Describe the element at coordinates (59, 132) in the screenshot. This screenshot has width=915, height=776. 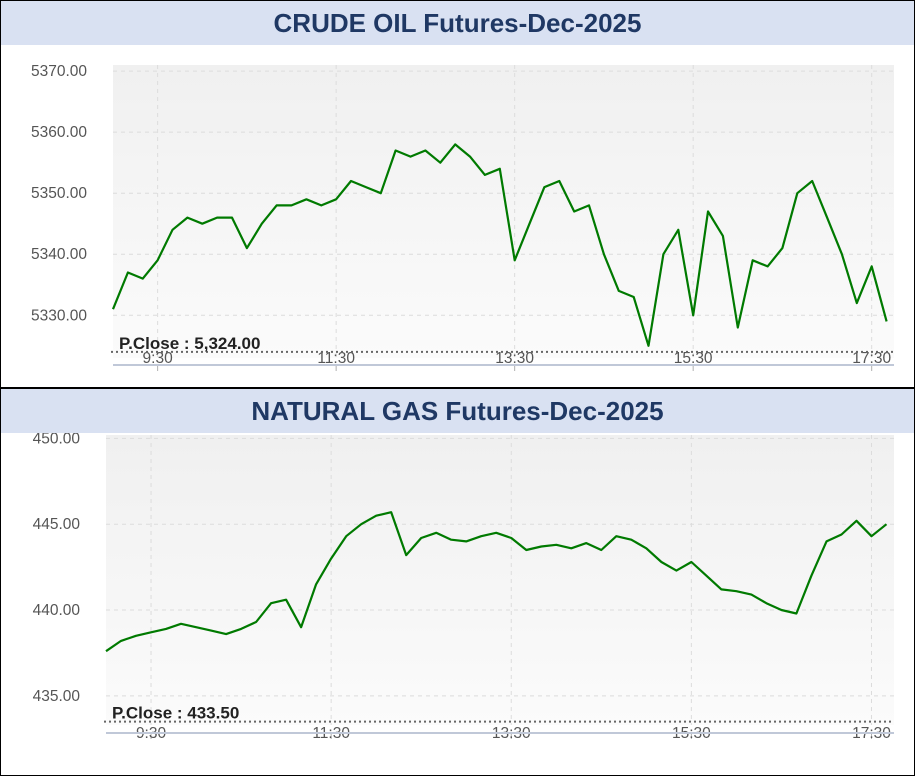
I see `y-tick-label: 5360.00` at that location.